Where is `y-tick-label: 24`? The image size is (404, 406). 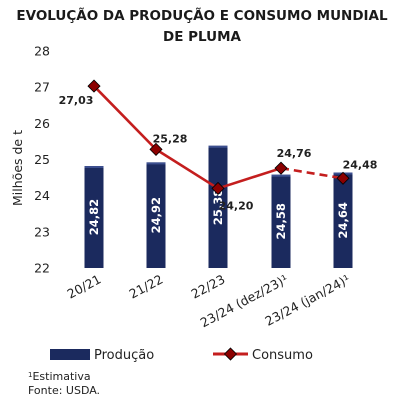 y-tick-label: 24 is located at coordinates (42, 195).